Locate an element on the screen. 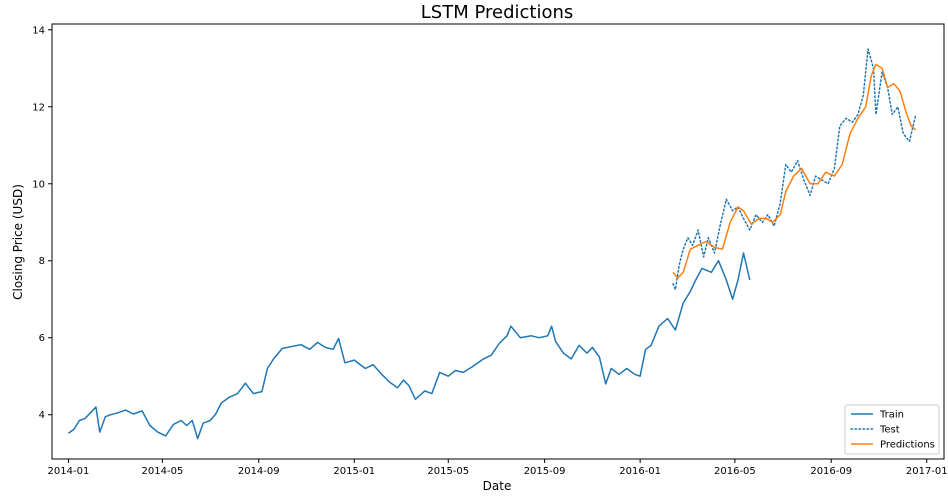 This screenshot has width=948, height=496. x-tick-label: 2016-09 is located at coordinates (831, 471).